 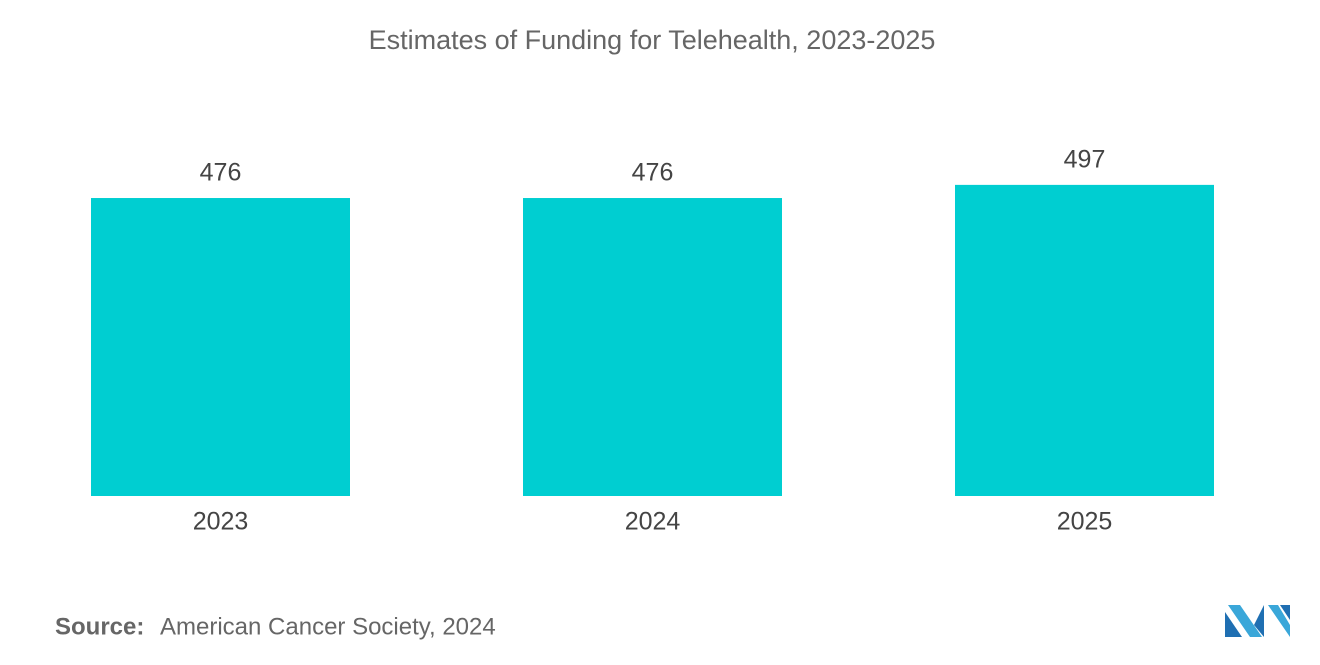 I want to click on x-tick-label: 2024, so click(x=653, y=522).